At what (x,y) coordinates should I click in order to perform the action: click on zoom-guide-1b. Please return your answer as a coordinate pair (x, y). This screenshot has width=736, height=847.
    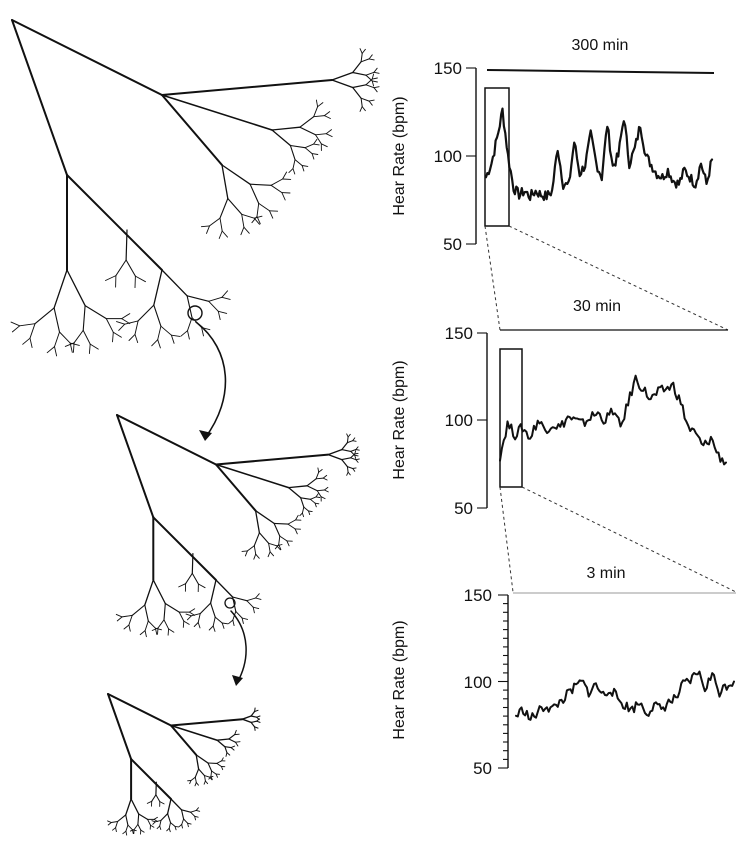
    Looking at the image, I should click on (618, 278).